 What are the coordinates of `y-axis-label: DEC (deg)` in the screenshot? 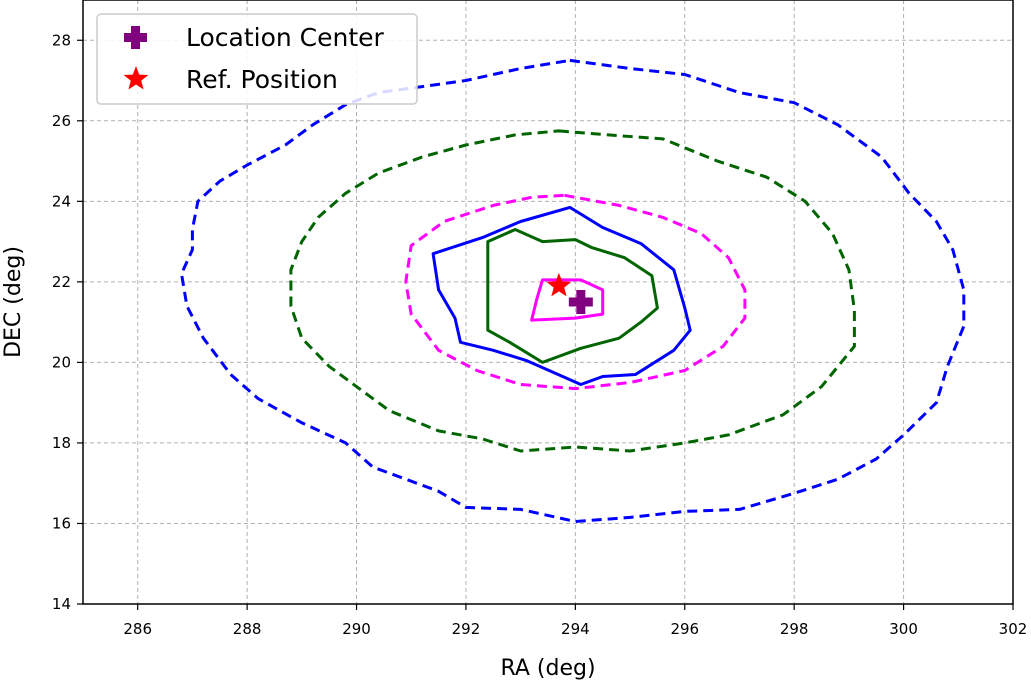 It's located at (13, 302).